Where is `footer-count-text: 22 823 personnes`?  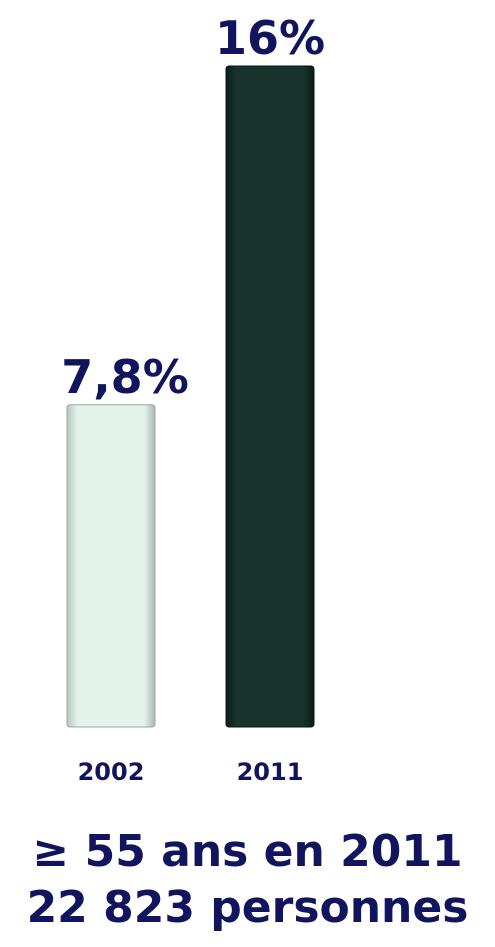
footer-count-text: 22 823 personnes is located at coordinates (247, 907).